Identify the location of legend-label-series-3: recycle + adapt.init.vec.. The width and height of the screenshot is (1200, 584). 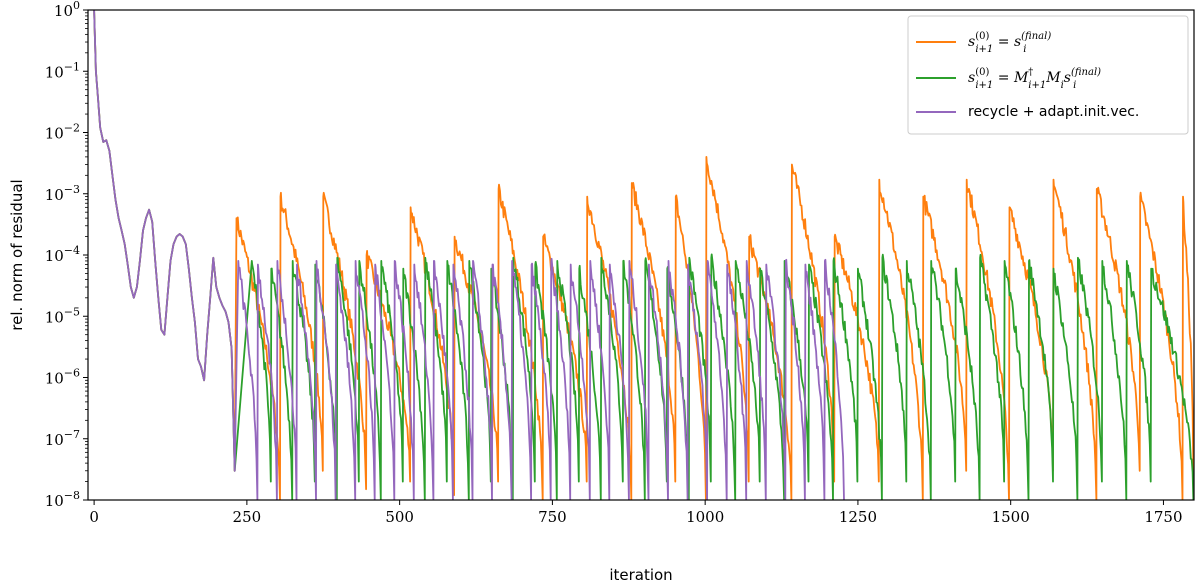
(1053, 112).